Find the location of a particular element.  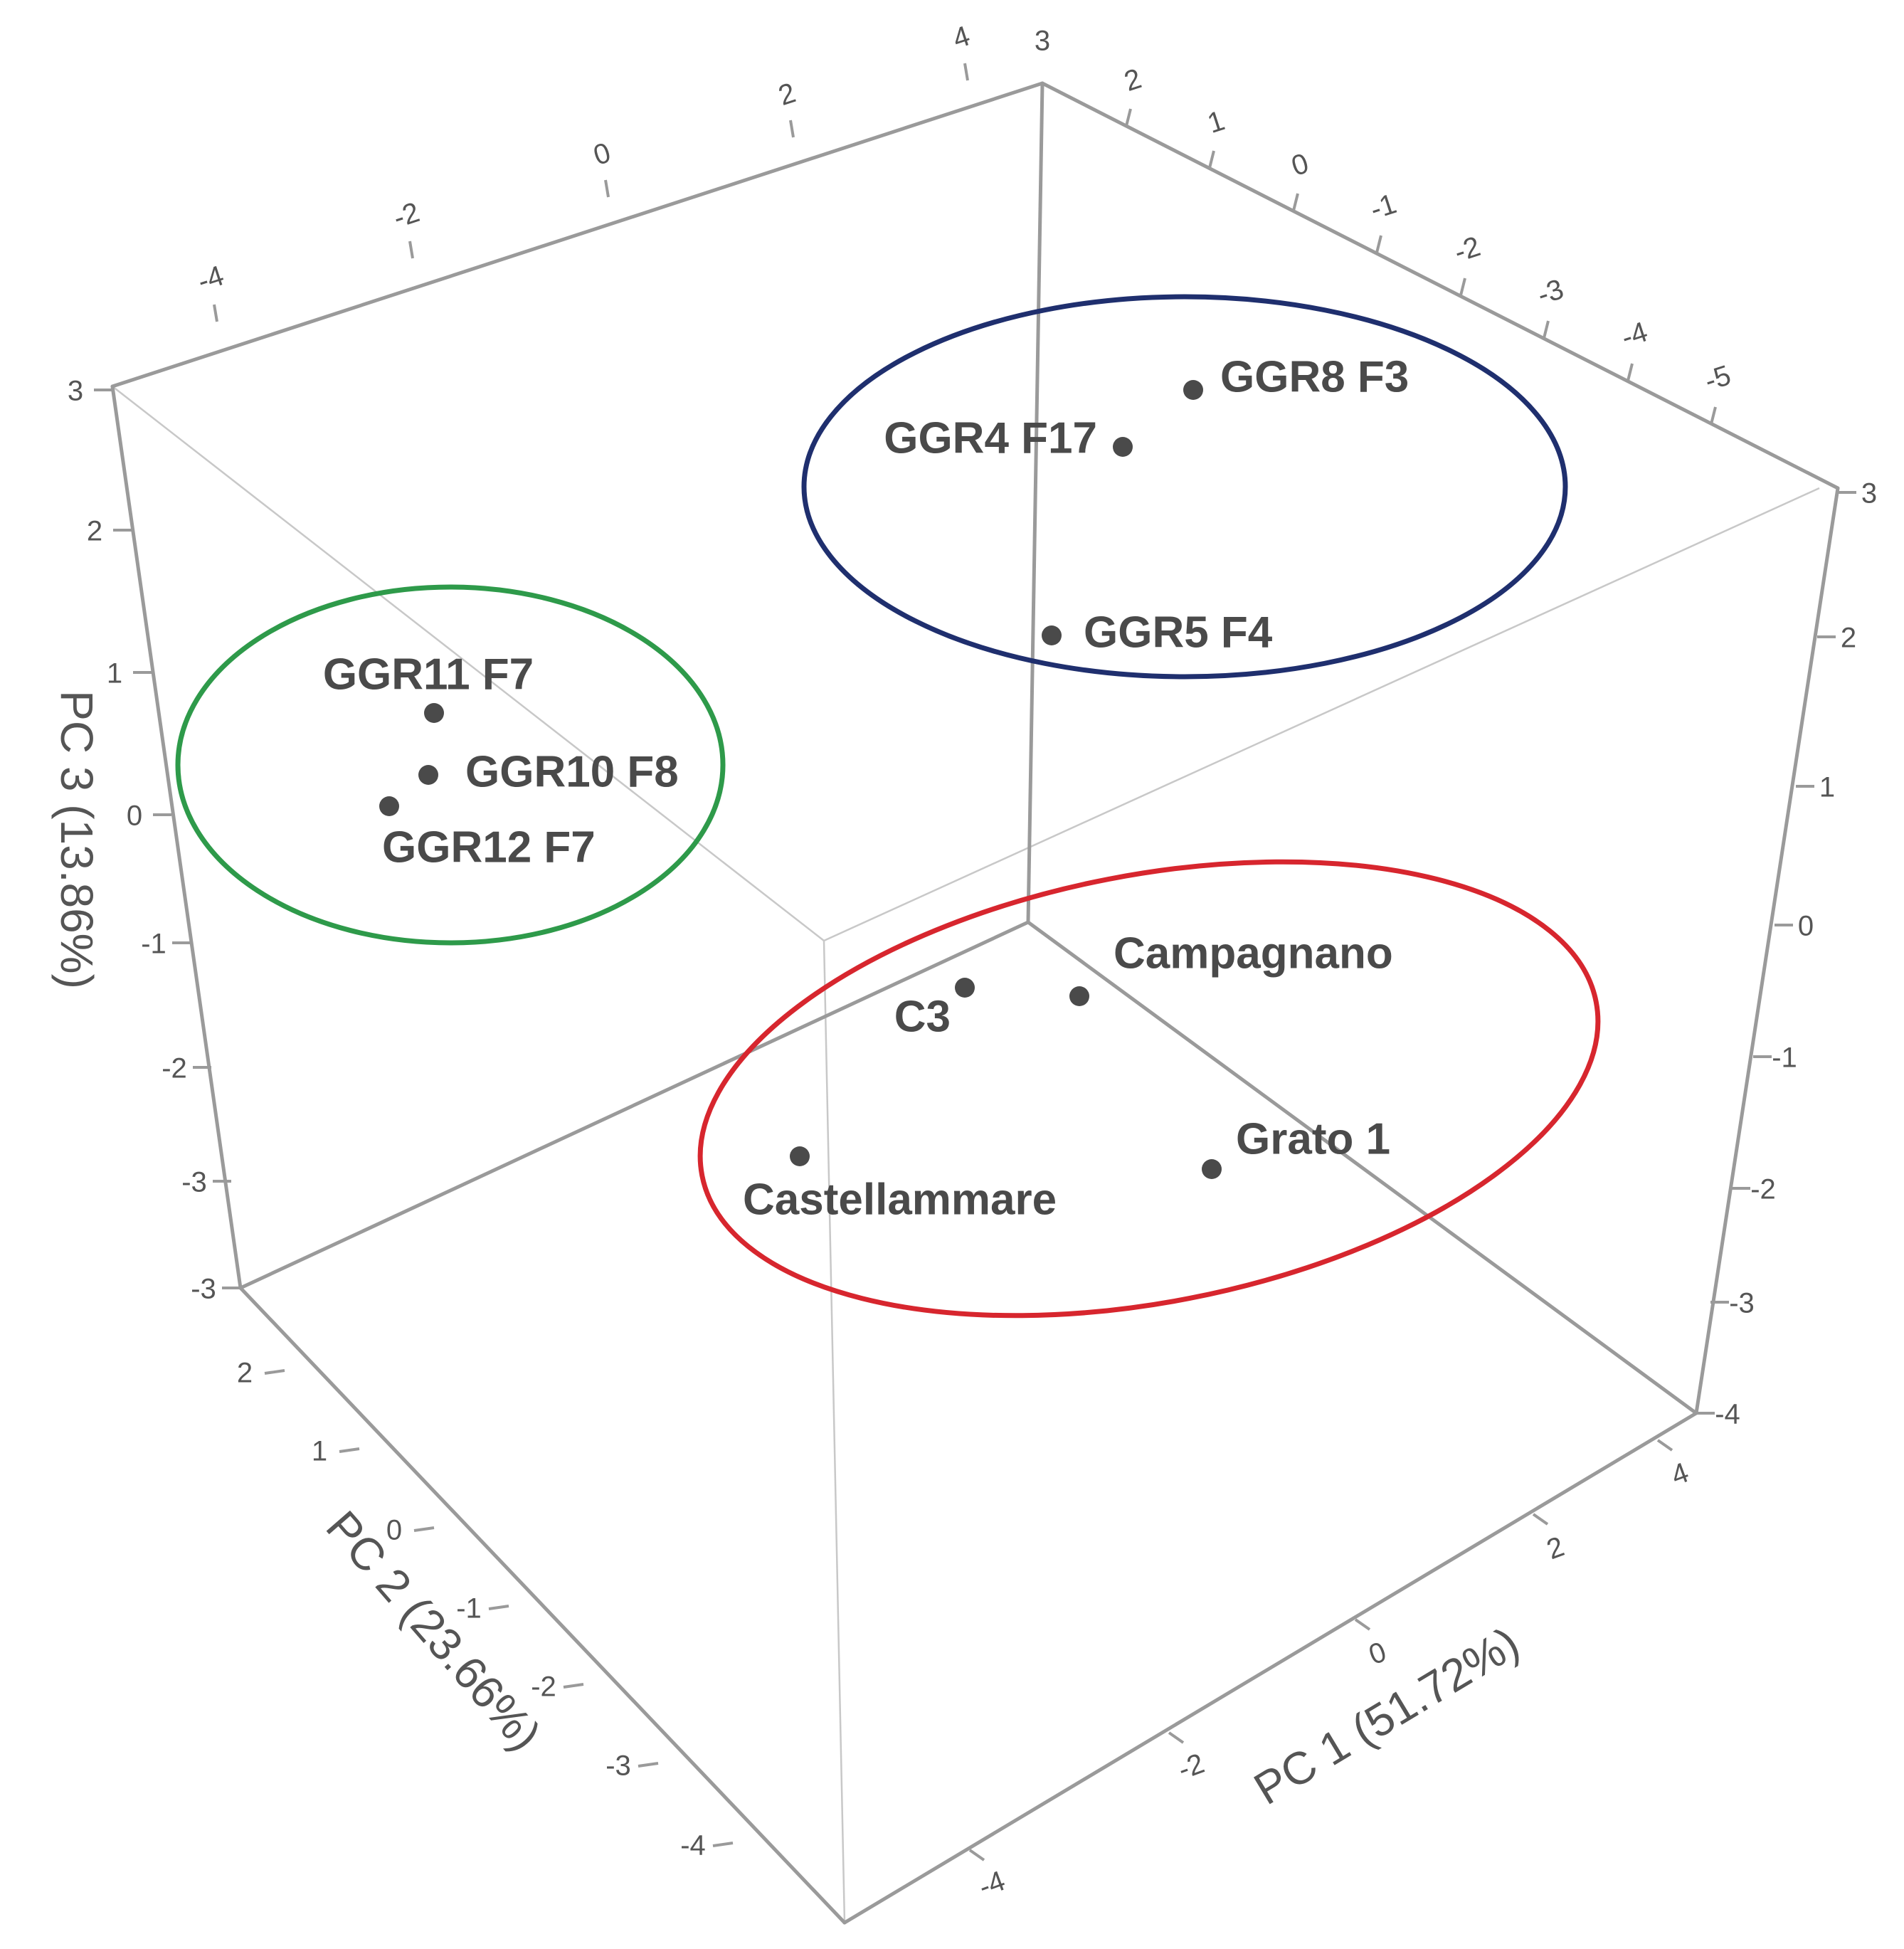

tick-label-top-right: -3 is located at coordinates (1550, 292).